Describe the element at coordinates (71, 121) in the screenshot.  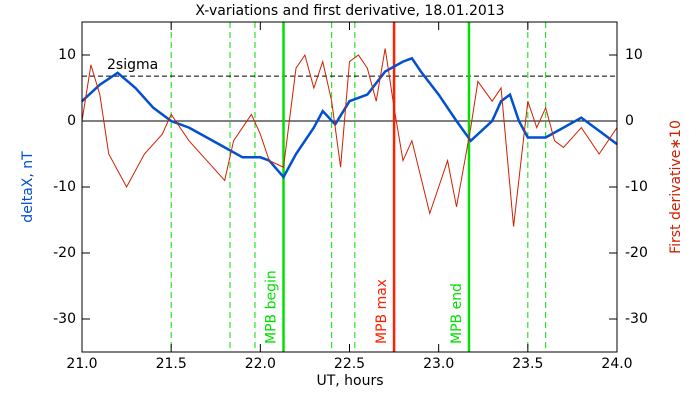
I see `y-tick-label: 0` at that location.